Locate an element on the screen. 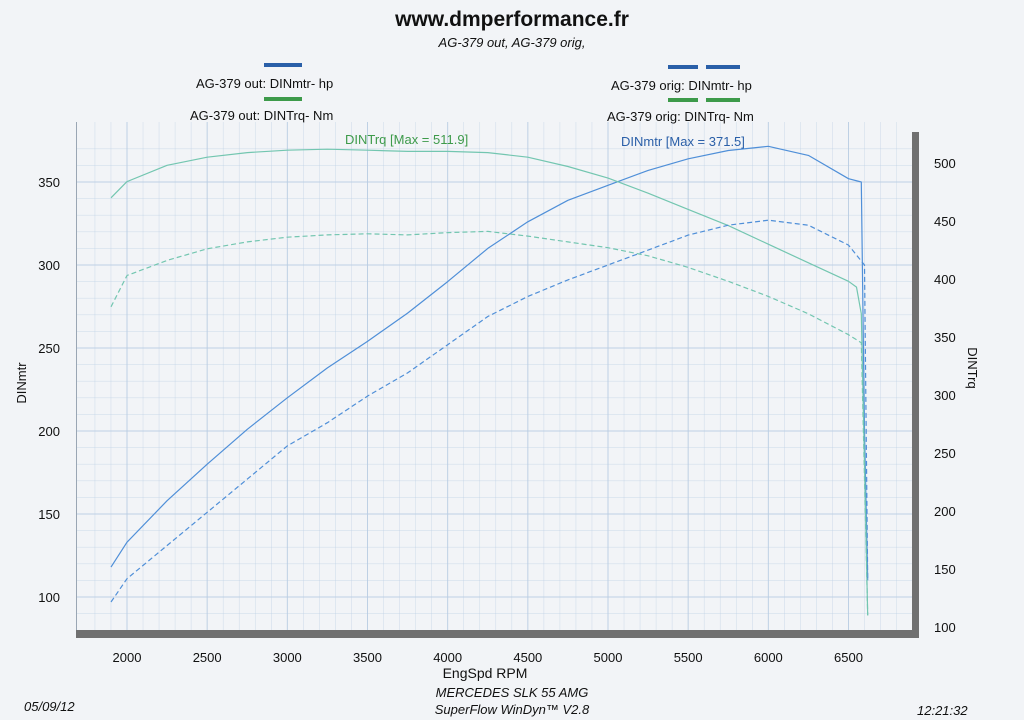 This screenshot has height=720, width=1024. y-right-tick-label: 250 is located at coordinates (945, 453).